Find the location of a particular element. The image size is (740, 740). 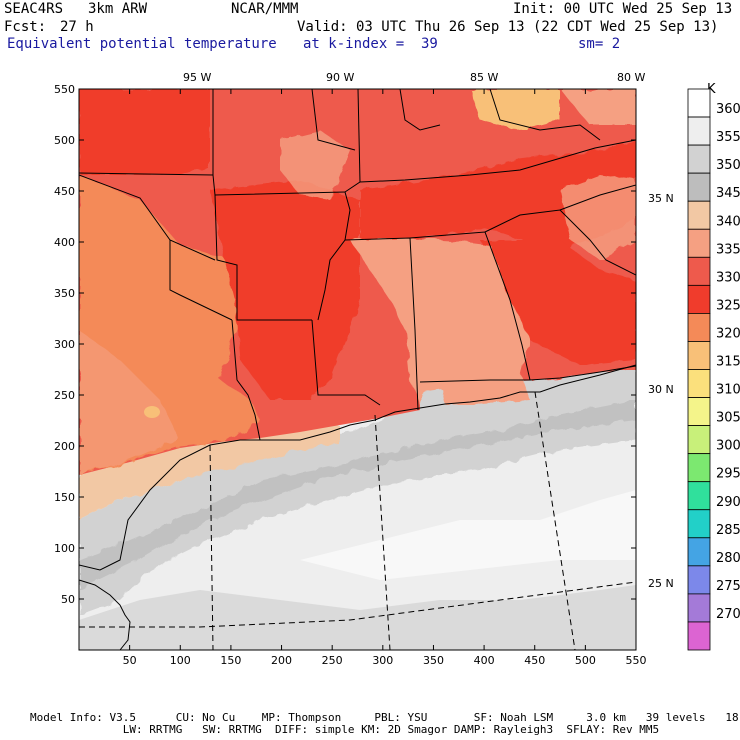

colorbar-label: 335 is located at coordinates (728, 249).